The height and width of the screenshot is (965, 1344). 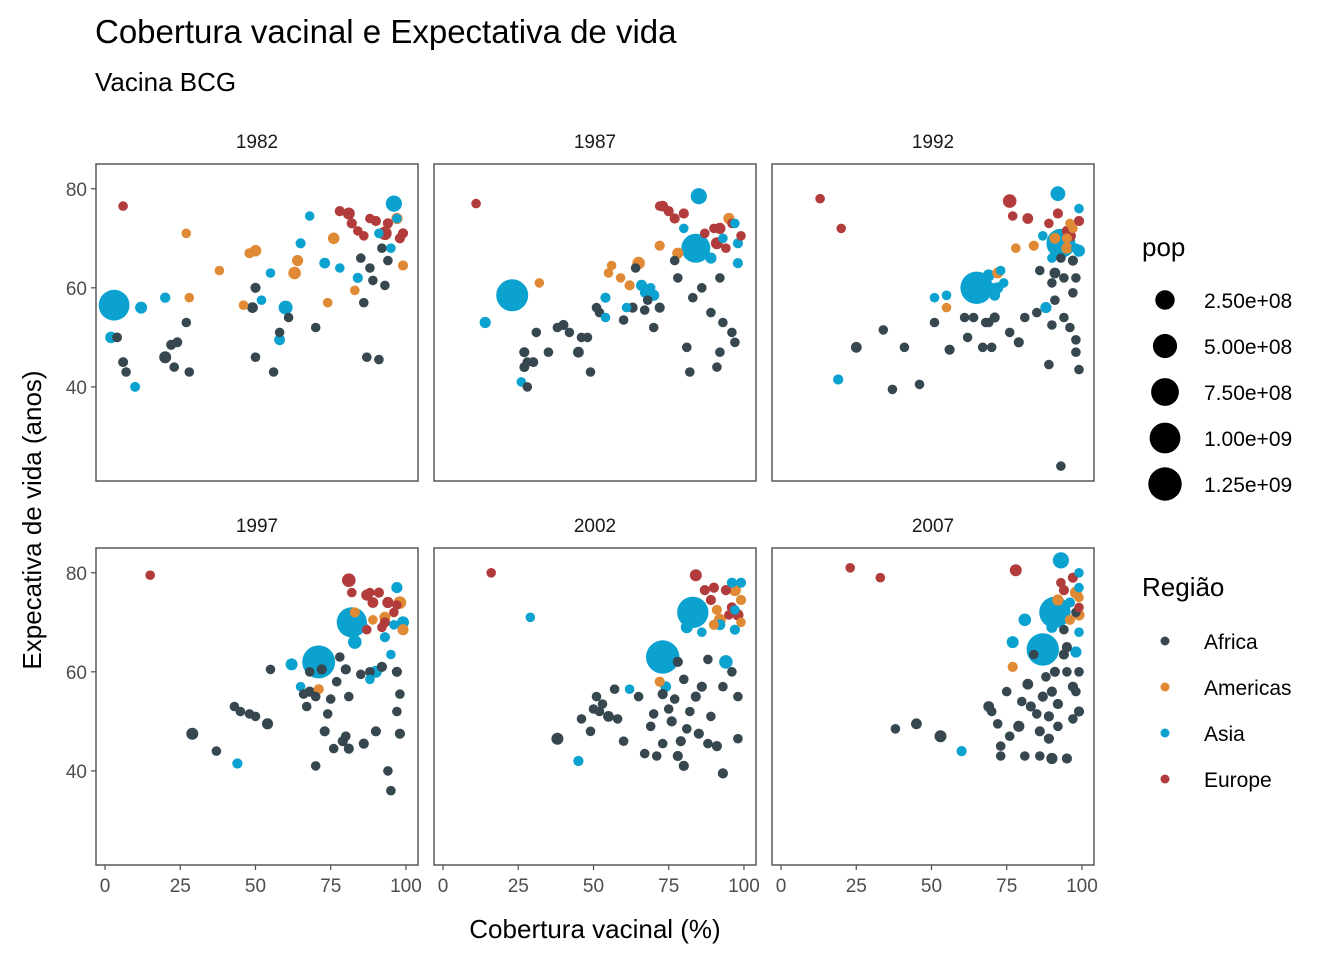 I want to click on legend-title-region: Região, so click(x=1183, y=587).